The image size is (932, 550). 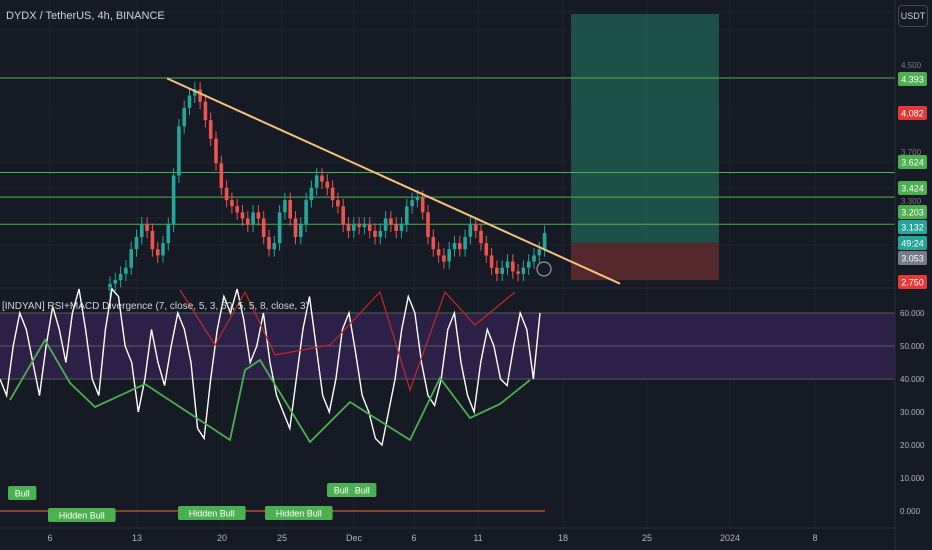 What do you see at coordinates (354, 538) in the screenshot?
I see `time-tick-label: Dec` at bounding box center [354, 538].